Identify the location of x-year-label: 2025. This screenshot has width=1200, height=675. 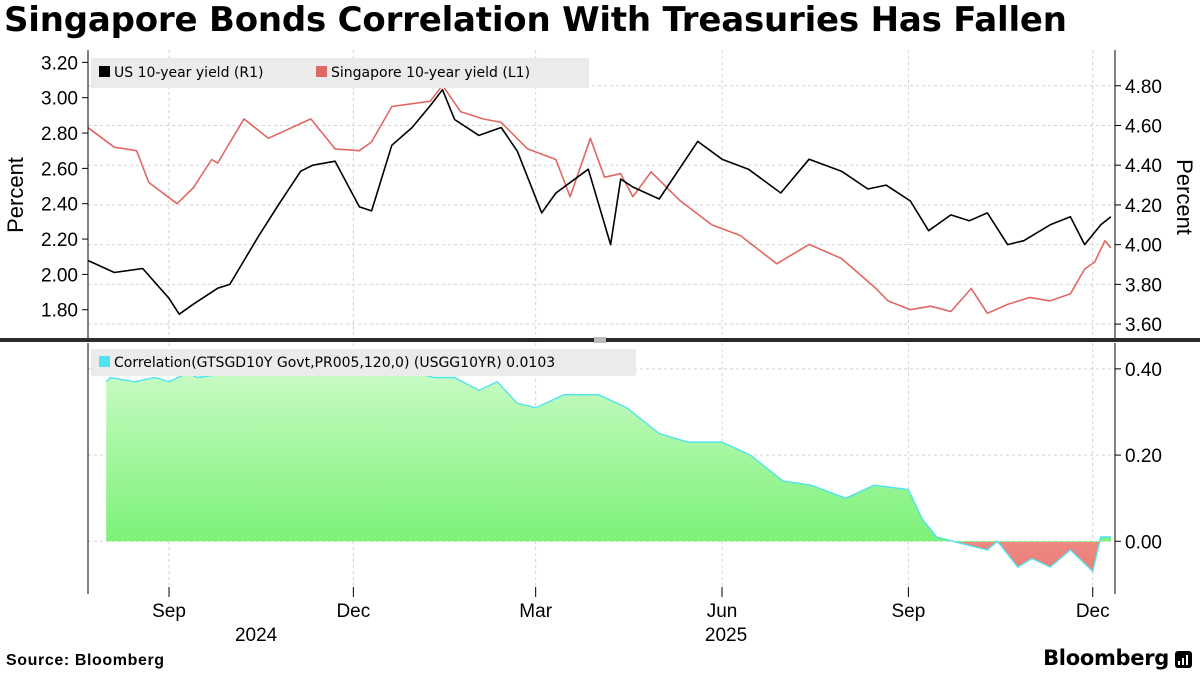
(726, 635).